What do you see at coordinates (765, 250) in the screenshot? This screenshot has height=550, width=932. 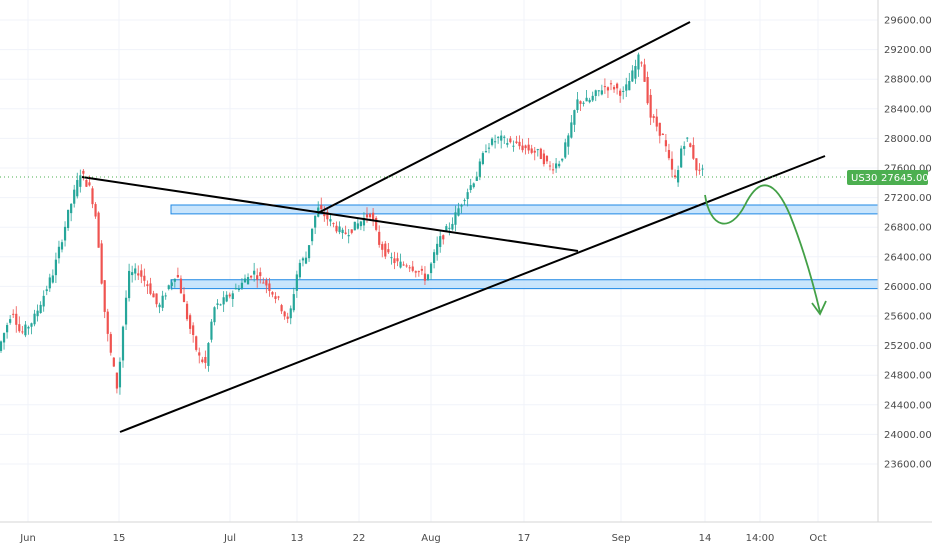 I see `projection-path` at bounding box center [765, 250].